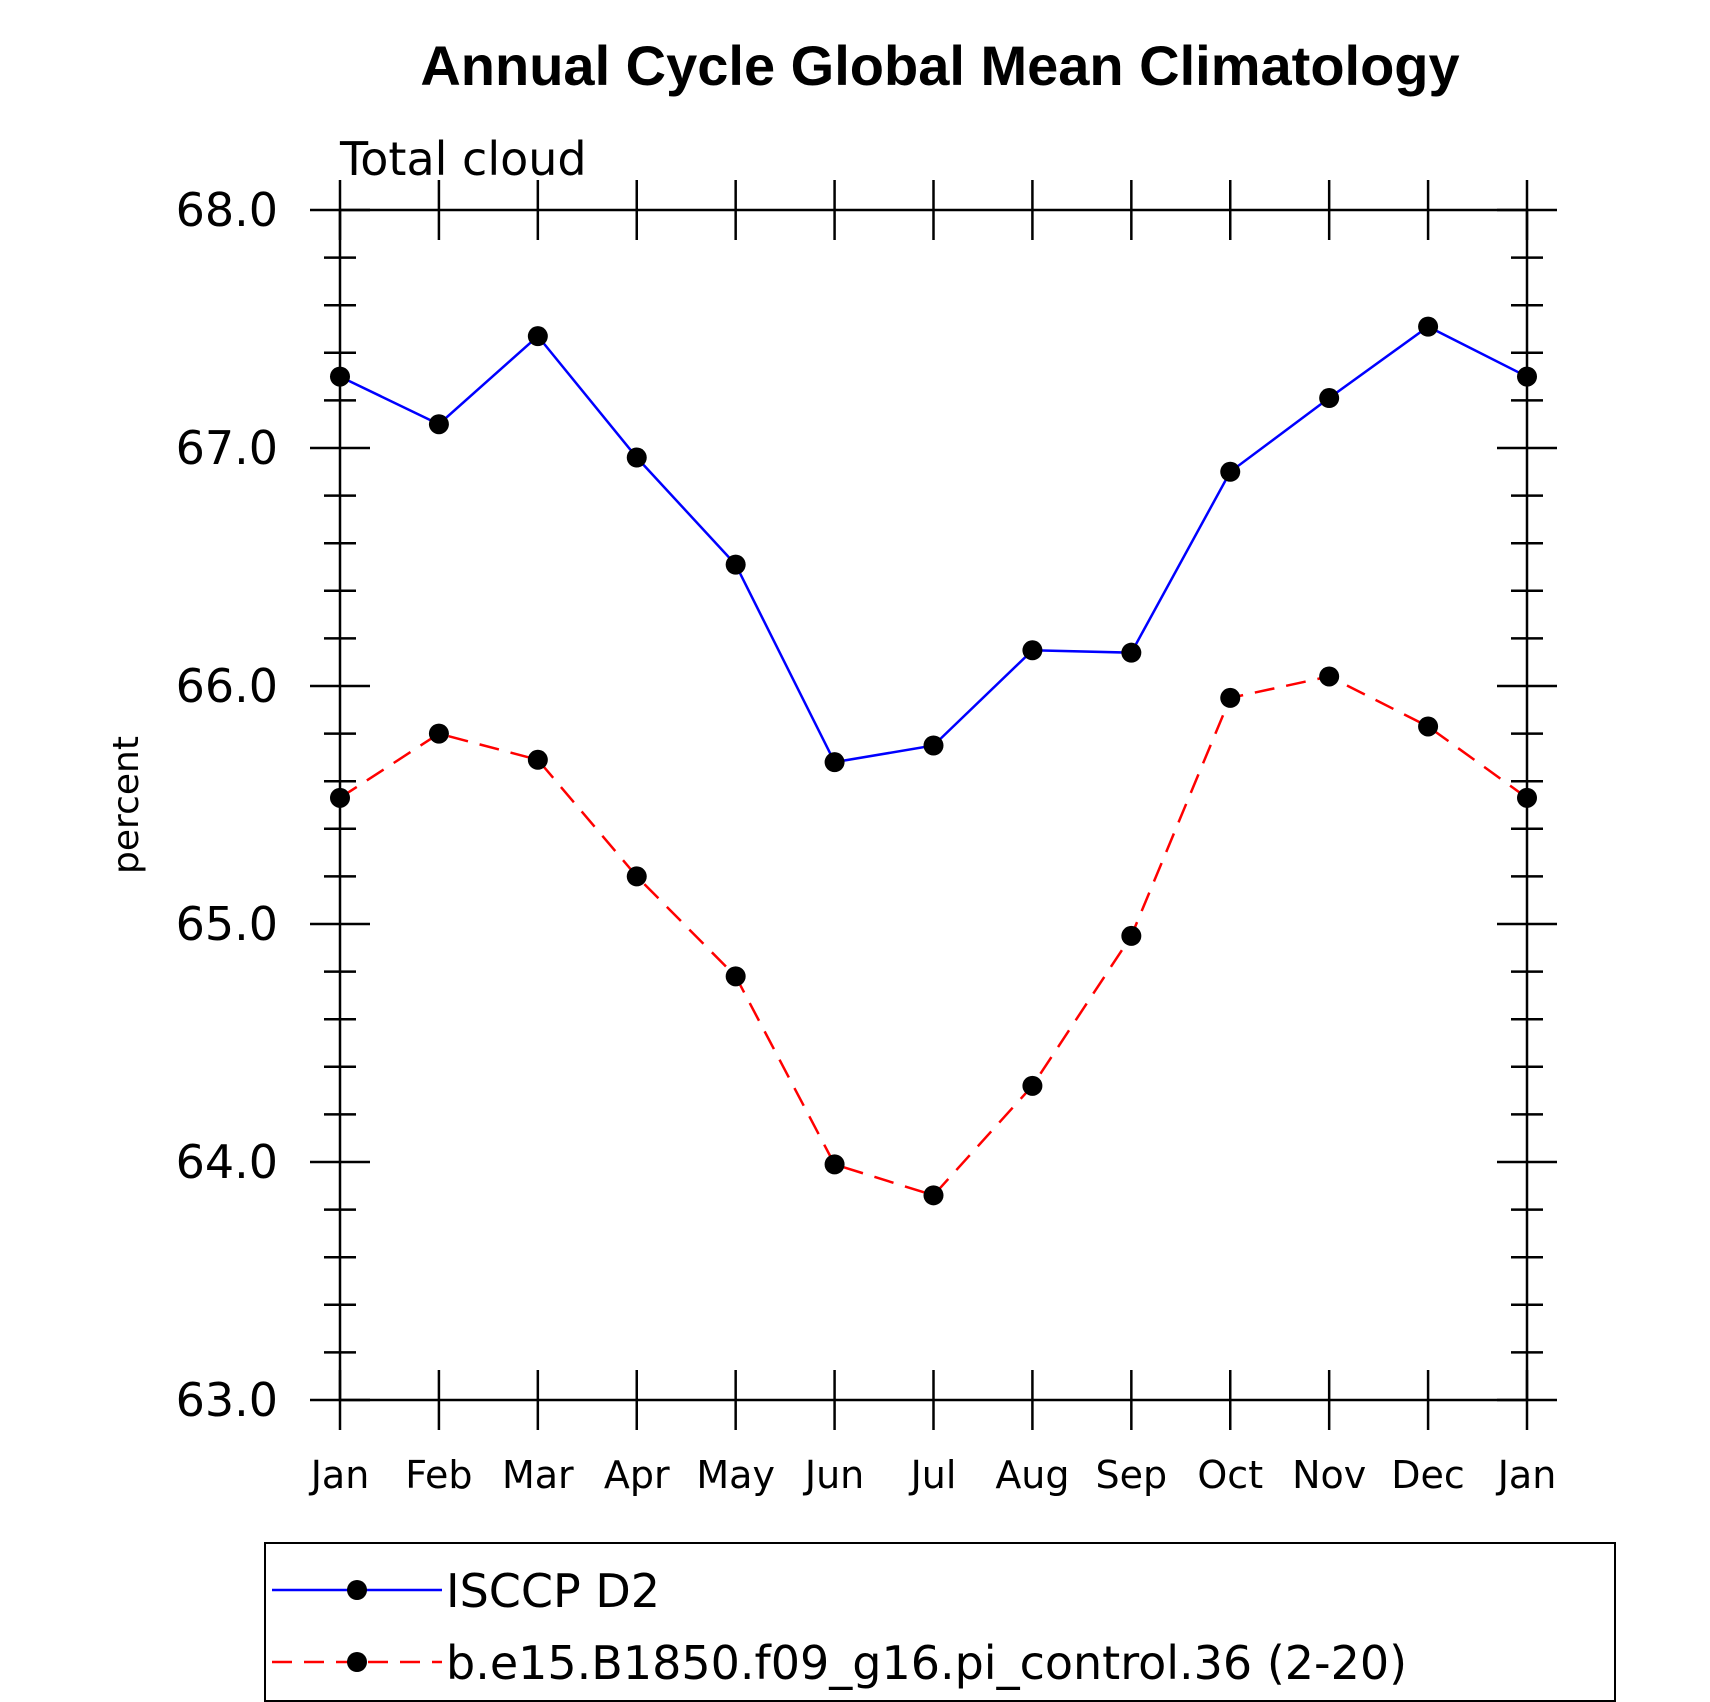  Describe the element at coordinates (926, 1663) in the screenshot. I see `legend-label-2: b.e15.B1850.f09_g16.pi_control.36 (2-20)` at that location.